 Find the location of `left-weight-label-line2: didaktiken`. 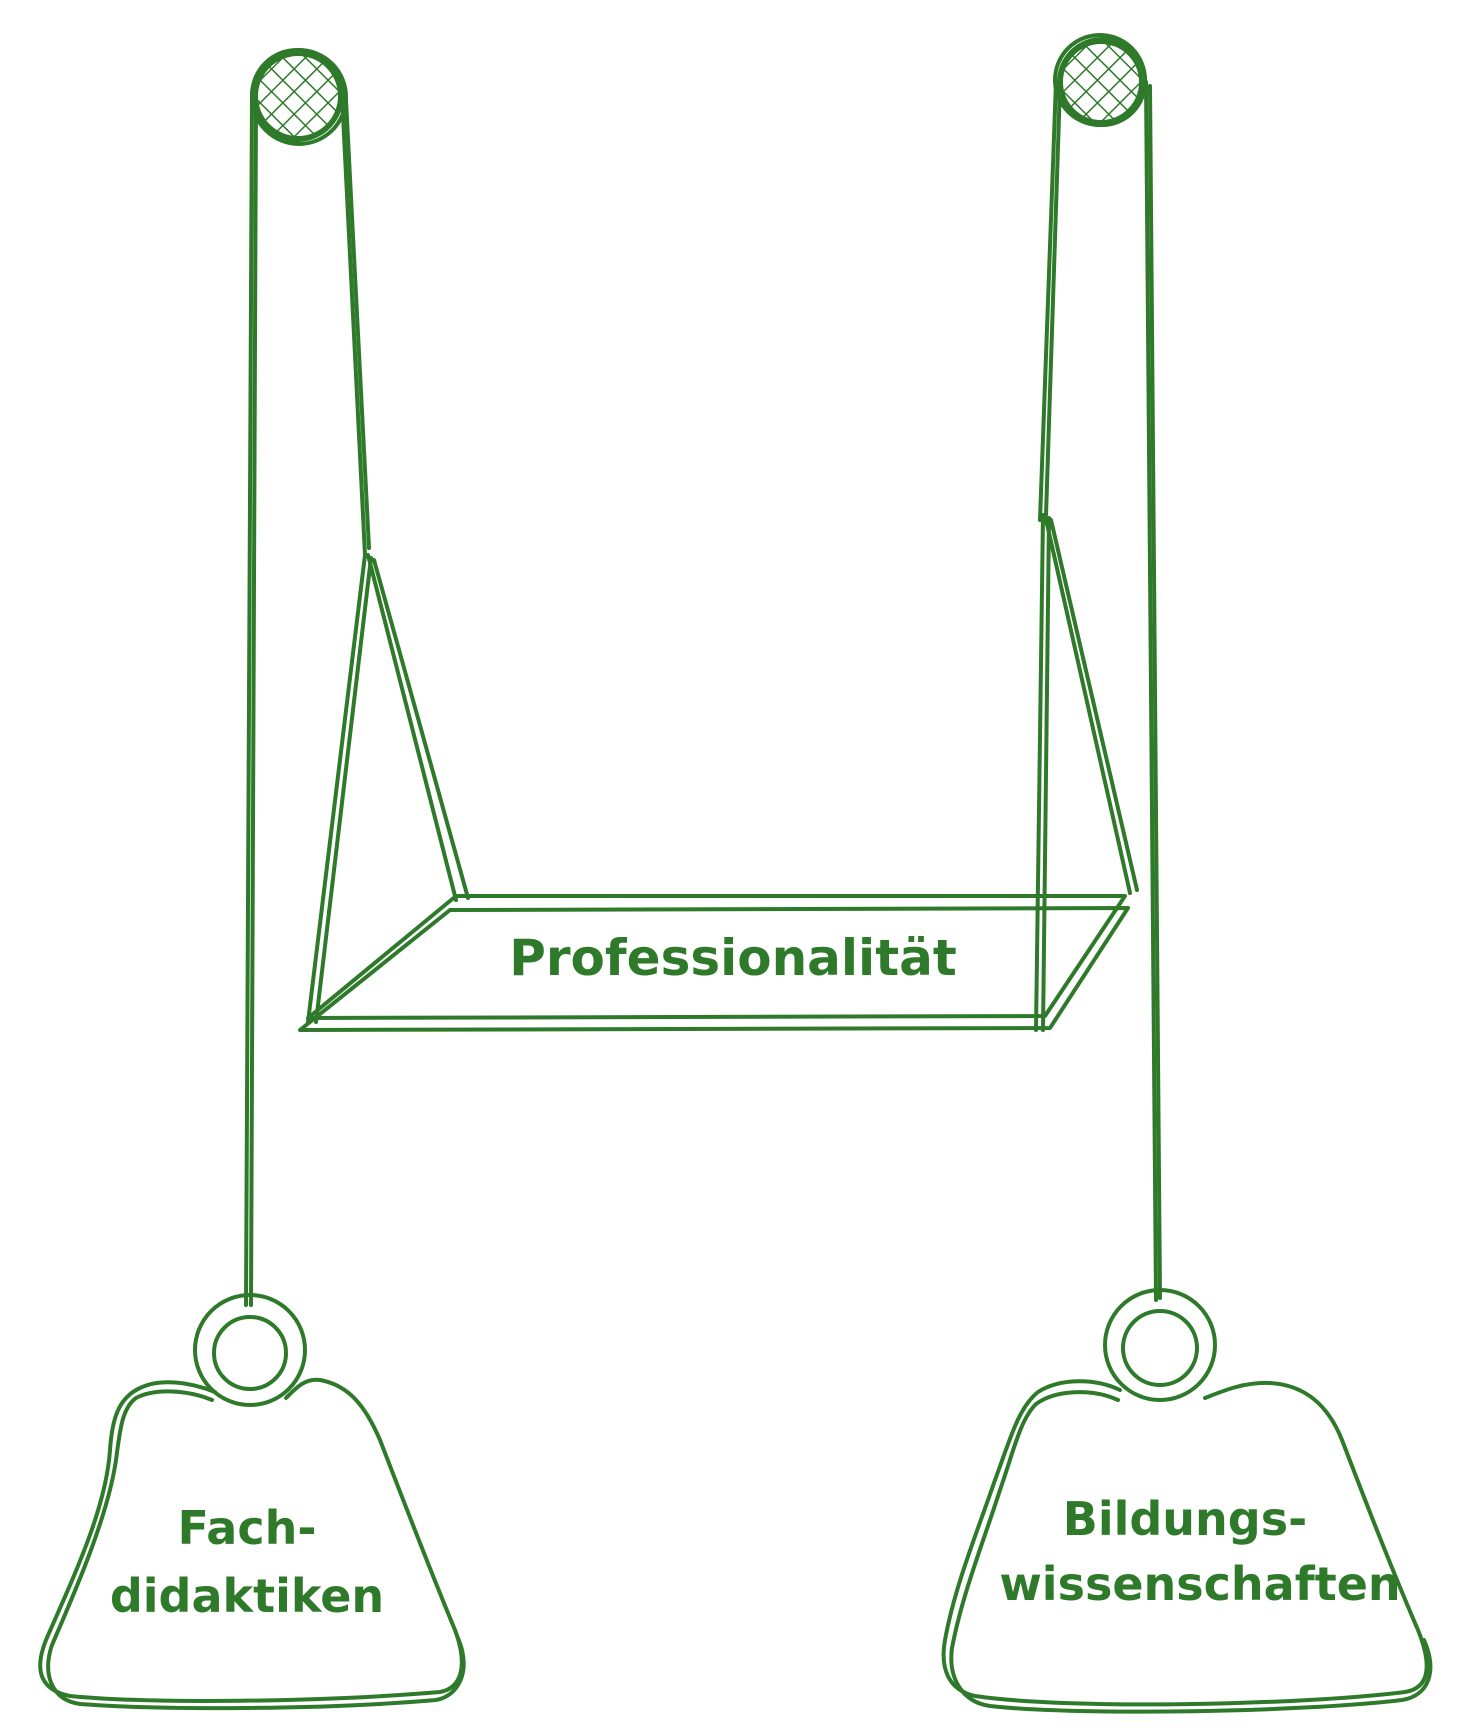

left-weight-label-line2: didaktiken is located at coordinates (247, 1596).